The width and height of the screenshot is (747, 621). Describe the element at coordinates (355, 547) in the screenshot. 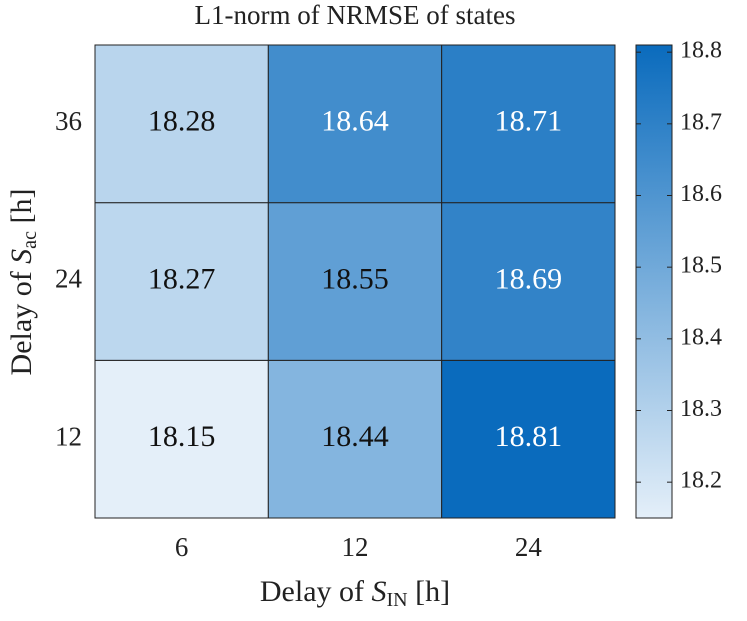

I see `x-tick-label: 12` at that location.